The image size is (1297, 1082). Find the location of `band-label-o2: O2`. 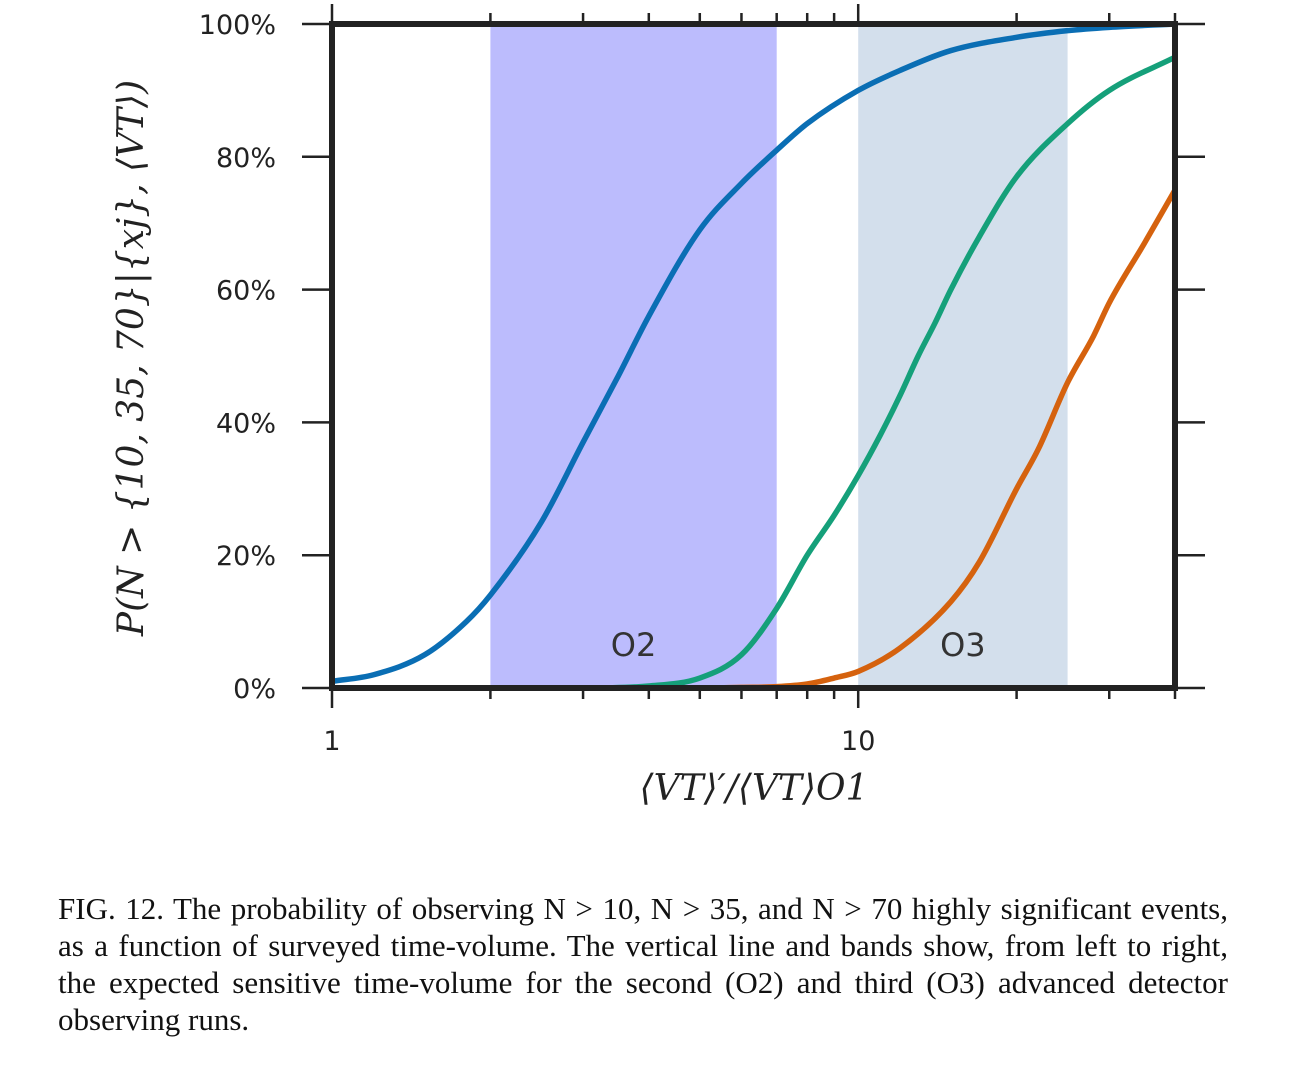

band-label-o2: O2 is located at coordinates (634, 645).